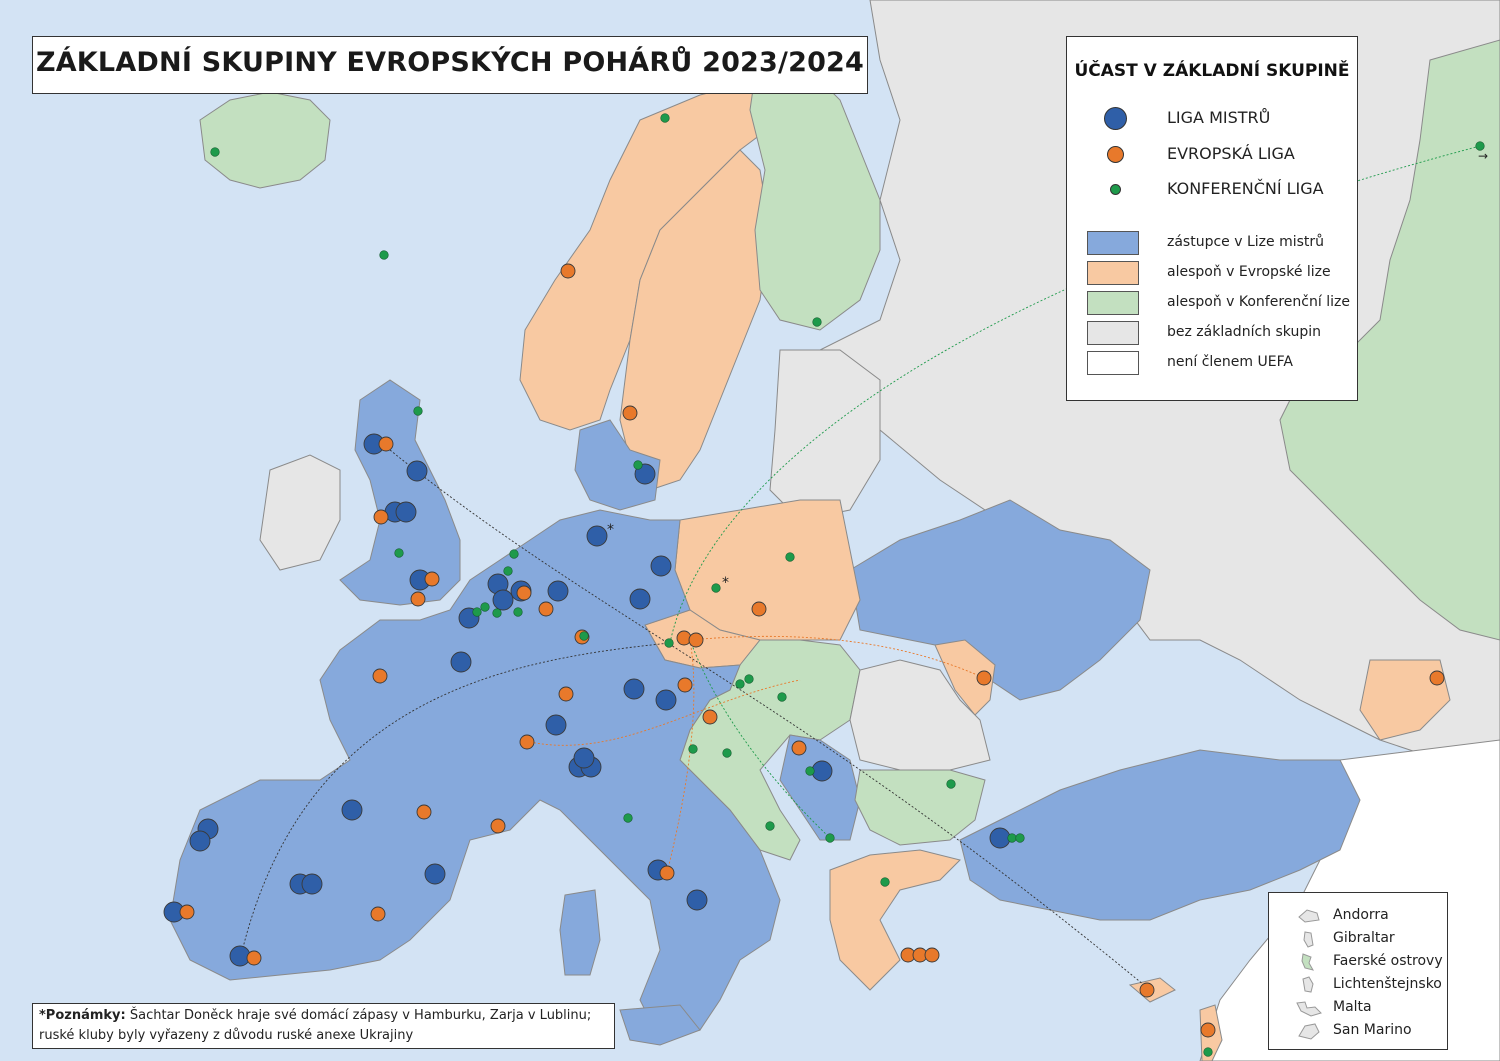 The width and height of the screenshot is (1500, 1061). What do you see at coordinates (1115, 189) in the screenshot?
I see `legend-dot-ecl` at bounding box center [1115, 189].